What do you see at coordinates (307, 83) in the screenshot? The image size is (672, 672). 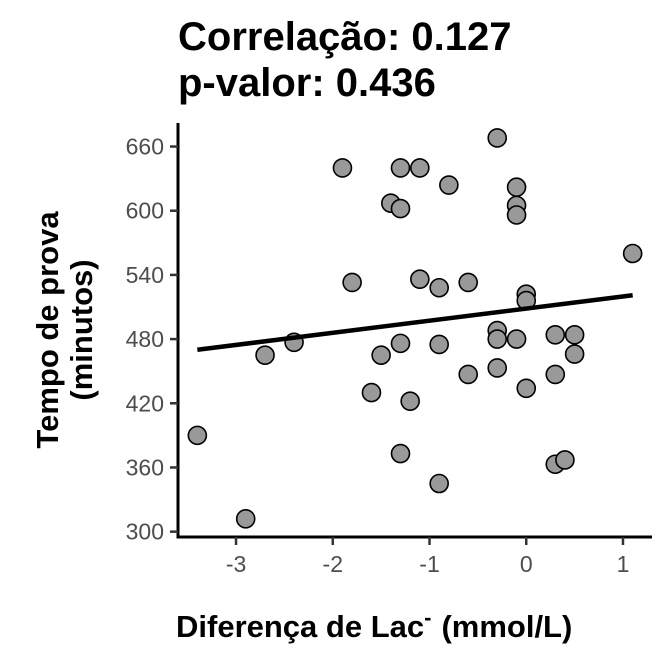 I see `title-p-value: p-valor: 0.436` at bounding box center [307, 83].